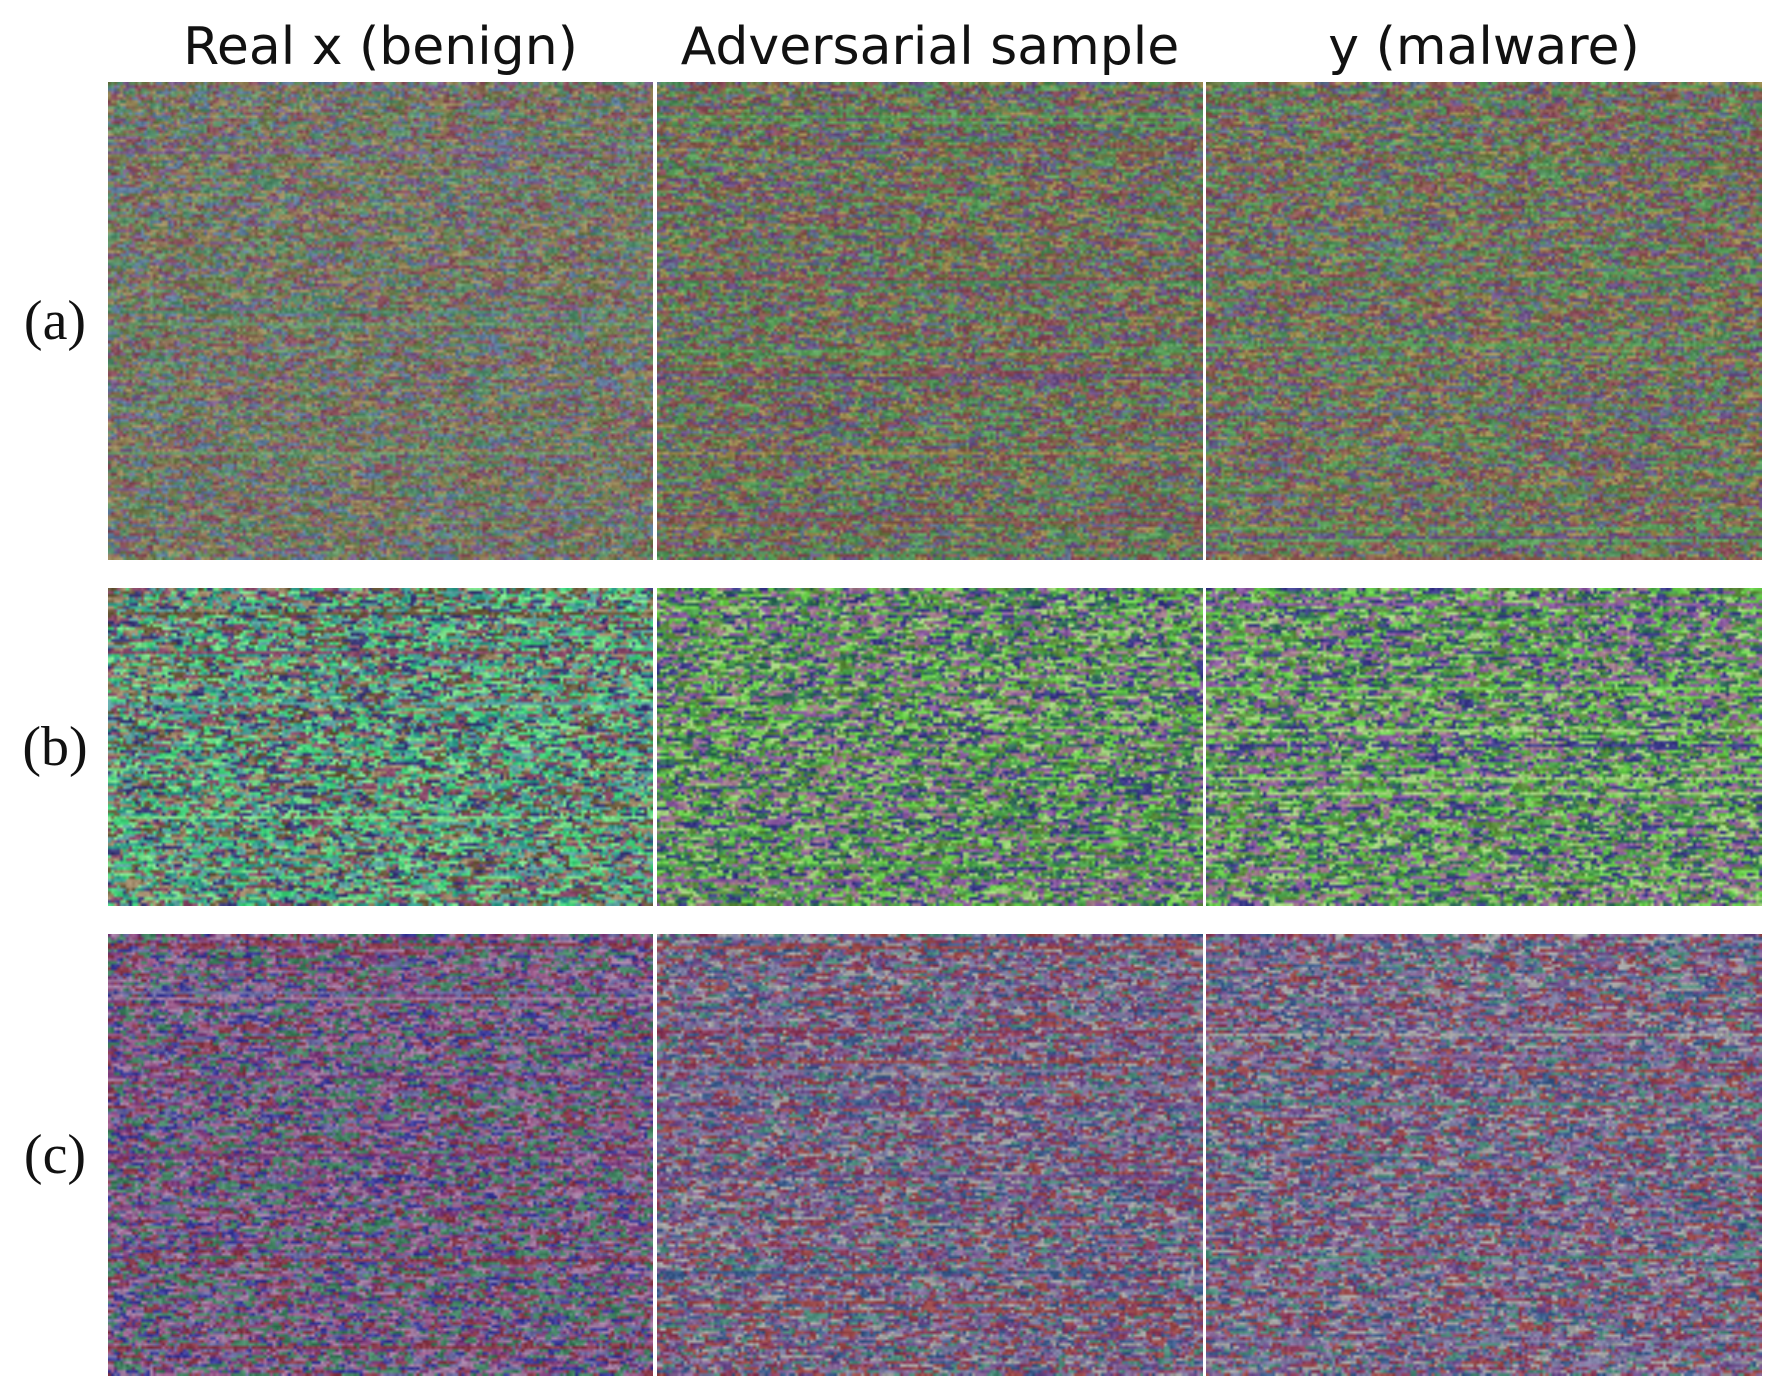 This screenshot has width=1782, height=1398. Describe the element at coordinates (55, 321) in the screenshot. I see `row-label-a: (a)` at that location.